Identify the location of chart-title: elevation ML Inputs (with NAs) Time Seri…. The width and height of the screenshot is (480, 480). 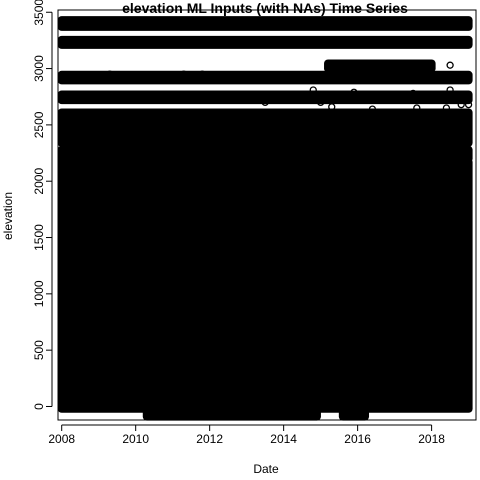
(265, 8).